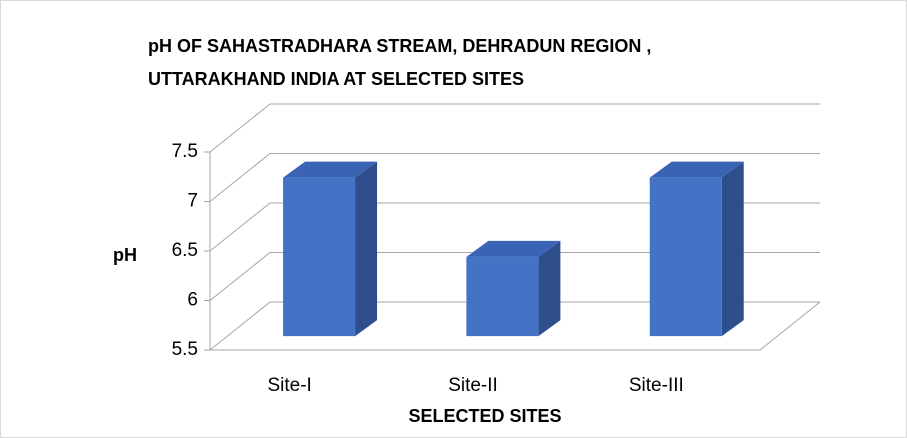 This screenshot has height=438, width=907. Describe the element at coordinates (473, 385) in the screenshot. I see `x-tick-label: Site-II` at that location.